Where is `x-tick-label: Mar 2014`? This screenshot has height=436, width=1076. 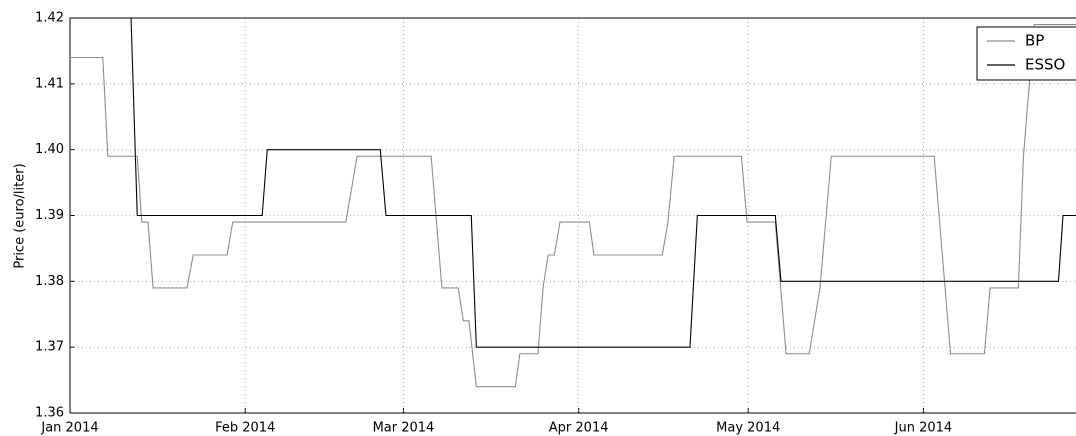
x-tick-label: Mar 2014 is located at coordinates (404, 428).